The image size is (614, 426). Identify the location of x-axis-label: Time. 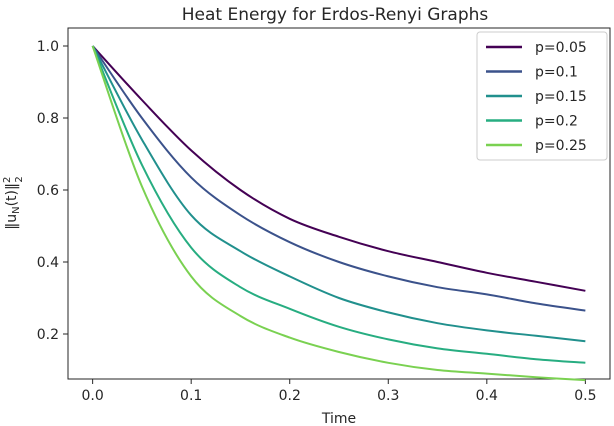
(338, 418).